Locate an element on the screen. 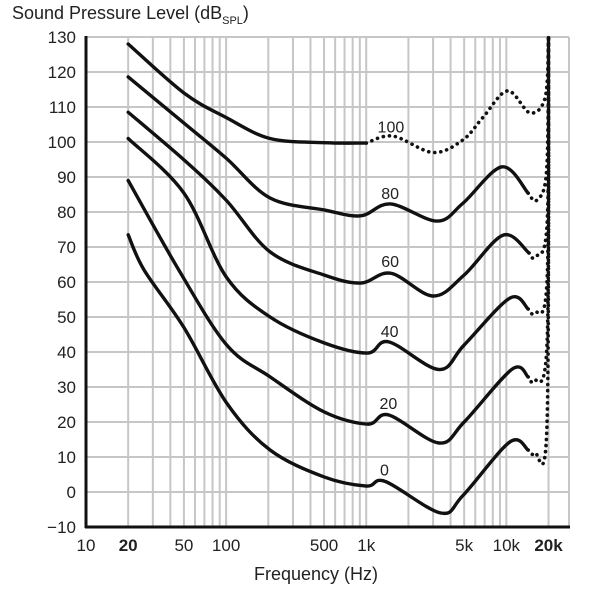 The height and width of the screenshot is (600, 601). x-tick-label: 10 is located at coordinates (86, 545).